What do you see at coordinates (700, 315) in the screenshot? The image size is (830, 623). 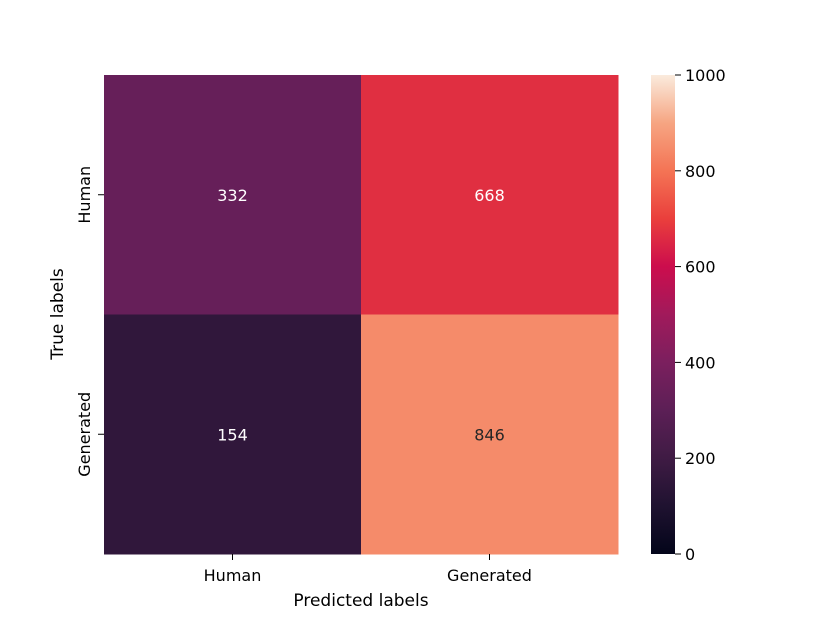 I see `colorbar-axis: 0 200 400 600 800 1000` at bounding box center [700, 315].